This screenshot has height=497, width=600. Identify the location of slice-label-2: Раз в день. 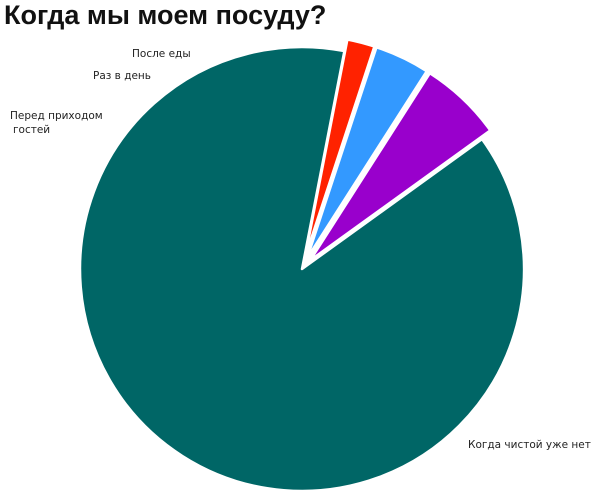
(122, 76).